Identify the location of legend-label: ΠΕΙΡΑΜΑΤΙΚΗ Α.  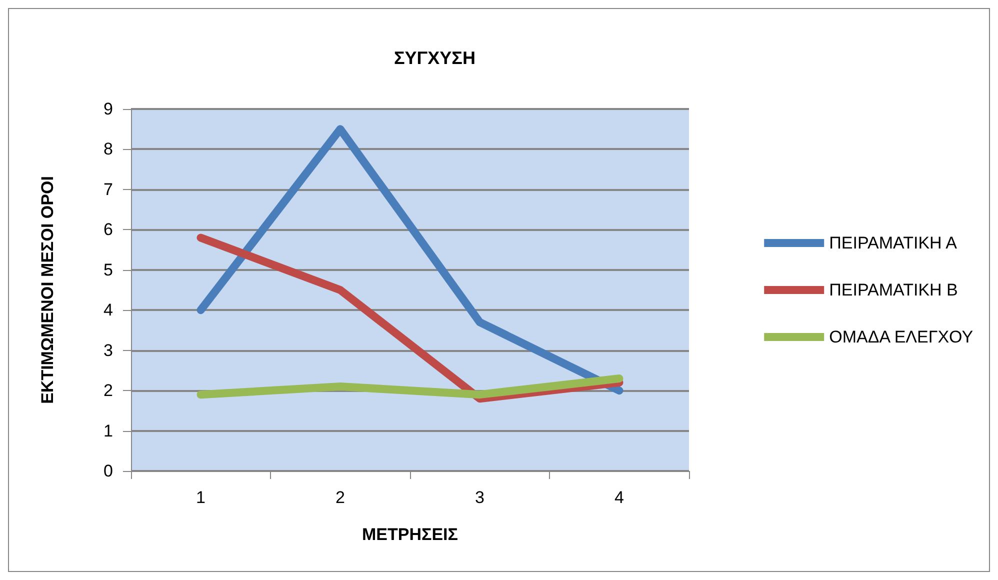
(893, 243).